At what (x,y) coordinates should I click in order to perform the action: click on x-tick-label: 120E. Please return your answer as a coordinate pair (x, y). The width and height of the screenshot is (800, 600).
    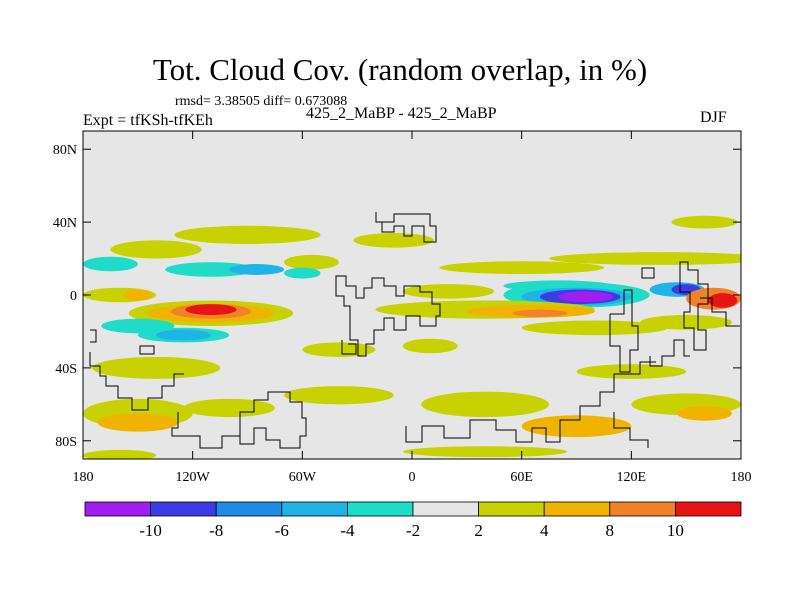
    Looking at the image, I should click on (632, 477).